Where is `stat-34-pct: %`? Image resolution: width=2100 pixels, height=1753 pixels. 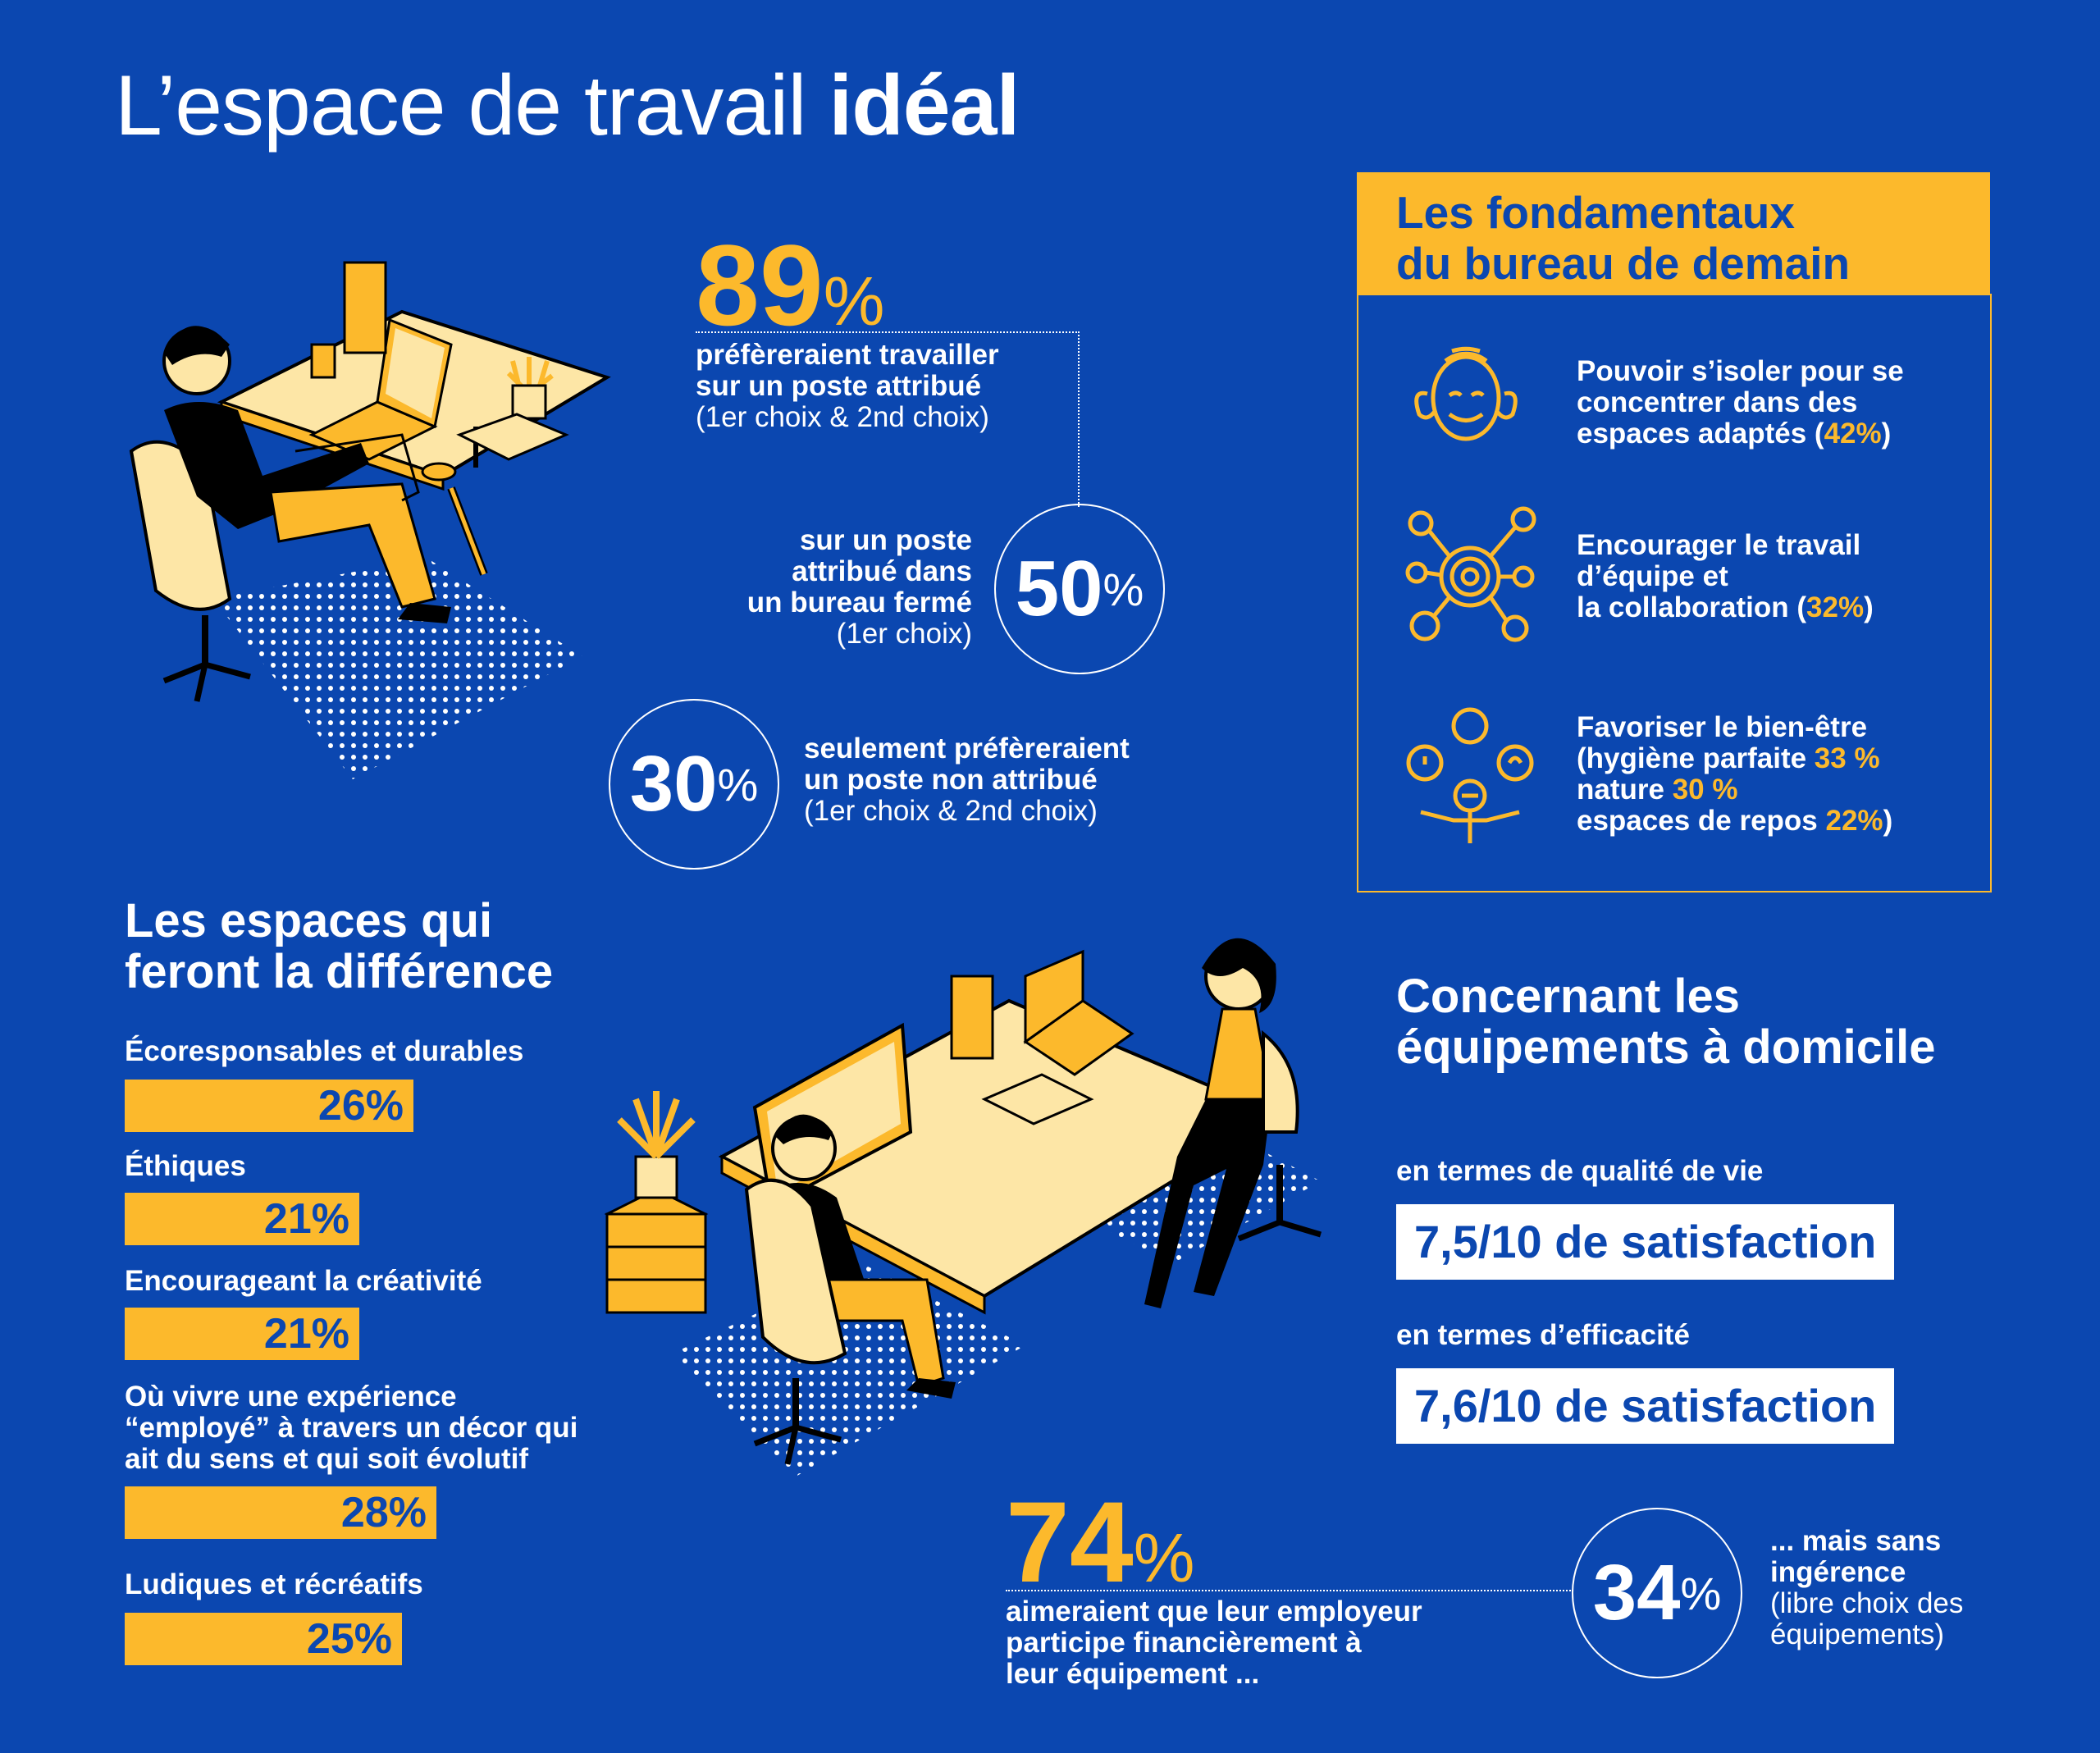
stat-34-pct: % is located at coordinates (1701, 1593).